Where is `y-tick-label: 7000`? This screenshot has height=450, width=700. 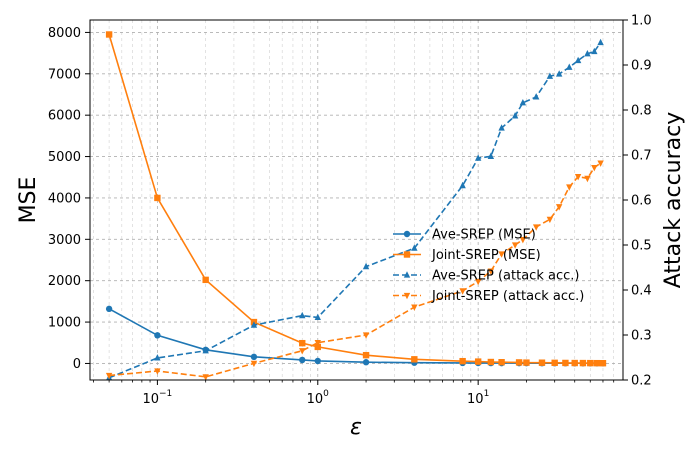
y-tick-label: 7000 is located at coordinates (64, 74).